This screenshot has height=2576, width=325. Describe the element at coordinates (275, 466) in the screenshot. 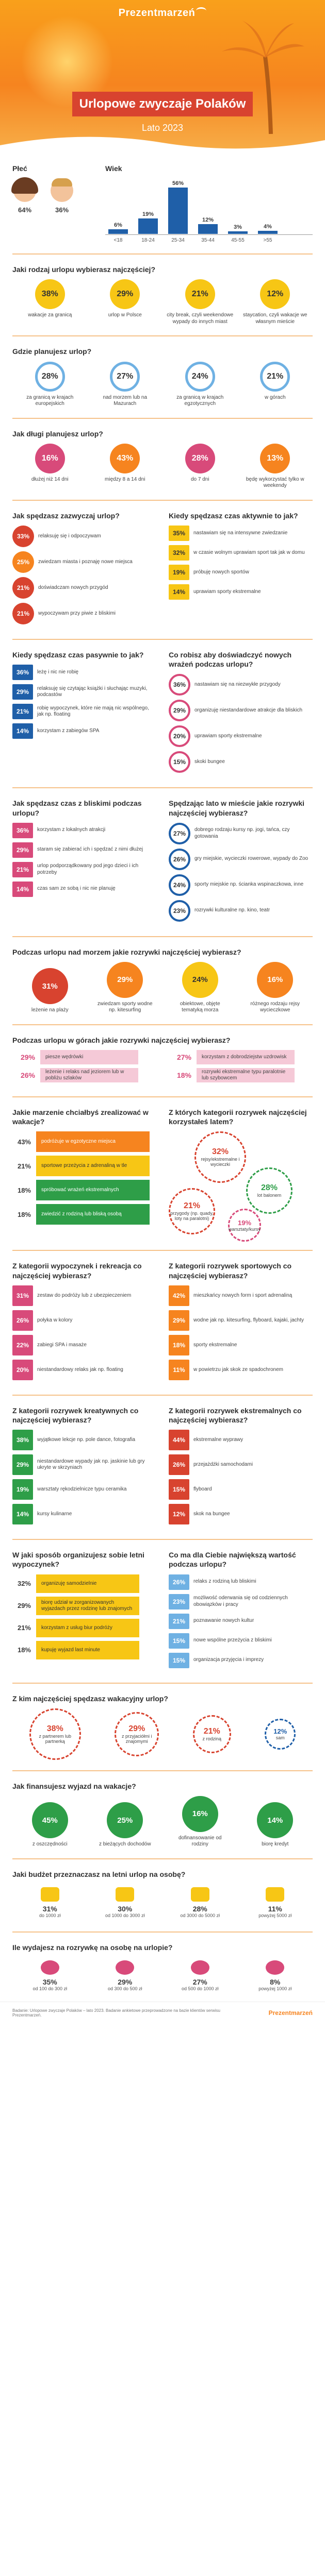

I see `q3-item: 13% będę wykorzystać tylko w weekendy` at that location.